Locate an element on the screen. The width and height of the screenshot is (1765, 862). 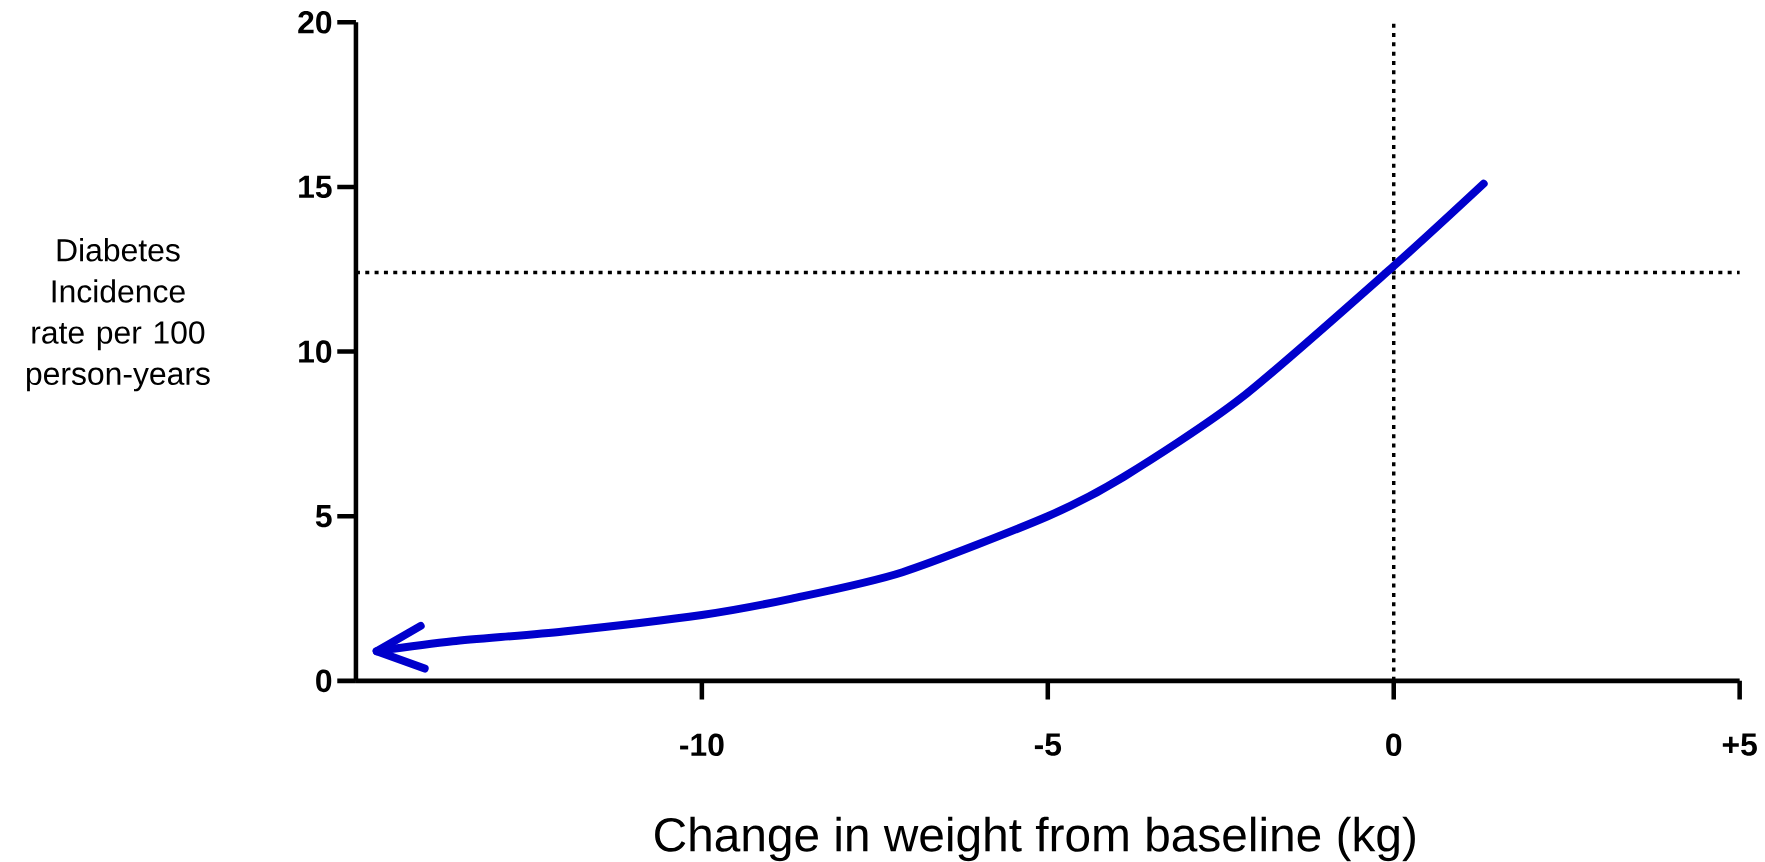
x-axis-title: Change in weight from baseline (kg) is located at coordinates (1035, 839).